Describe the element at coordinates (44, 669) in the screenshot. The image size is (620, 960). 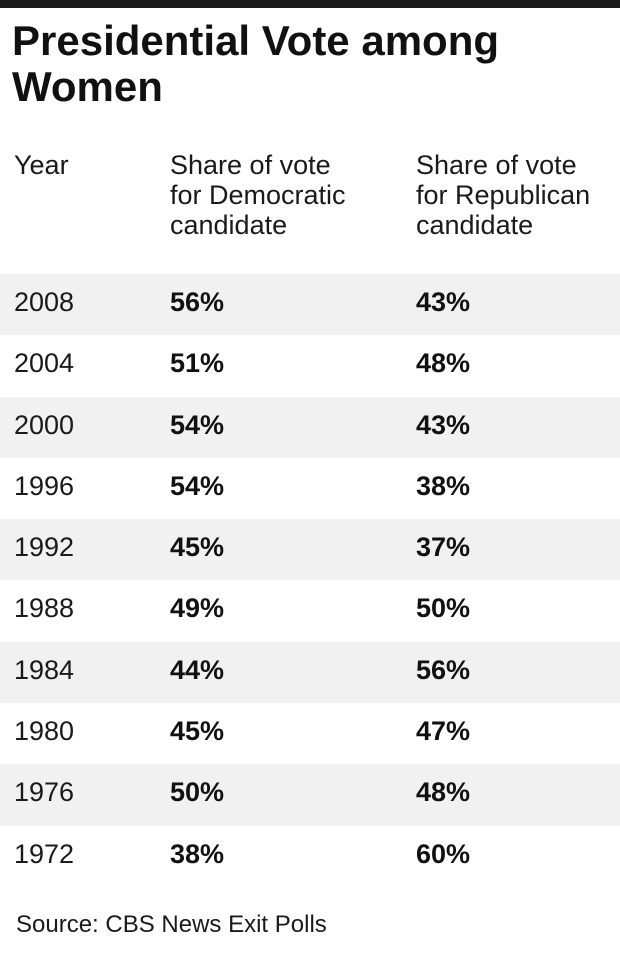
I see `year-cell: 1984` at that location.